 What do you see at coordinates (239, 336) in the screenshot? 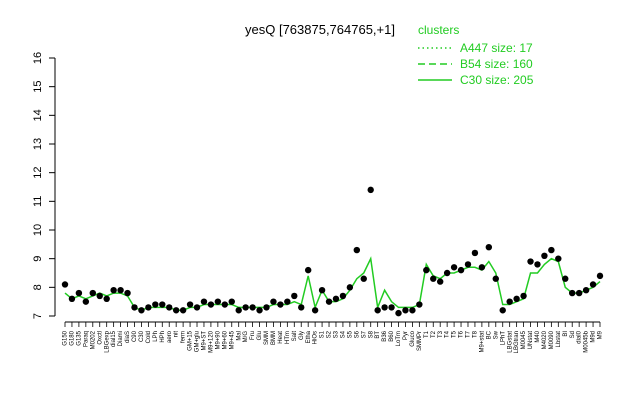
I see `x-tick-label: Mal` at bounding box center [239, 336].